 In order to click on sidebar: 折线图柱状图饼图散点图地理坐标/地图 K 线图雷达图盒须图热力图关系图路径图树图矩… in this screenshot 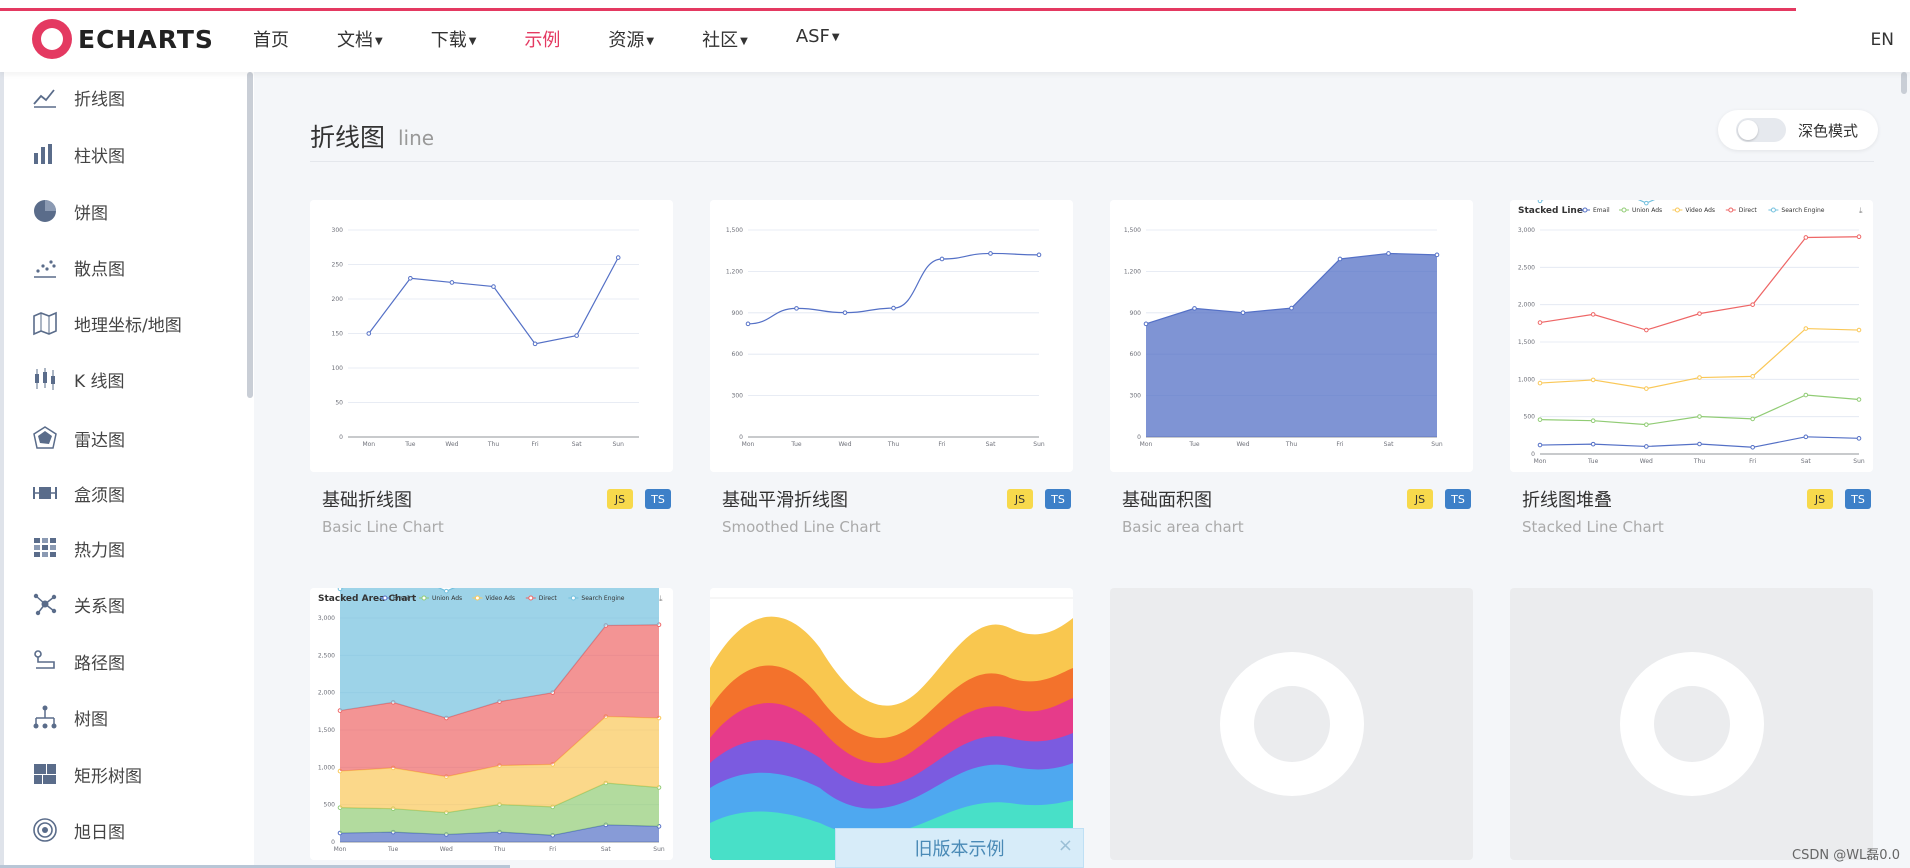, I will do `click(127, 470)`.